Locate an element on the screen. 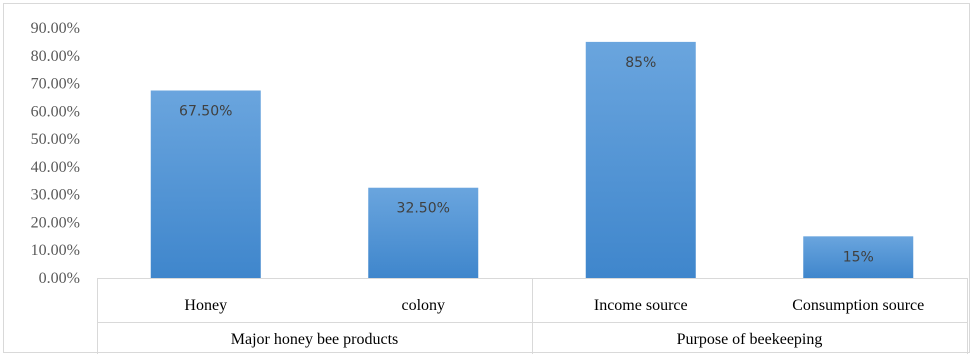  y-tick-label: 60.00% is located at coordinates (55, 111).